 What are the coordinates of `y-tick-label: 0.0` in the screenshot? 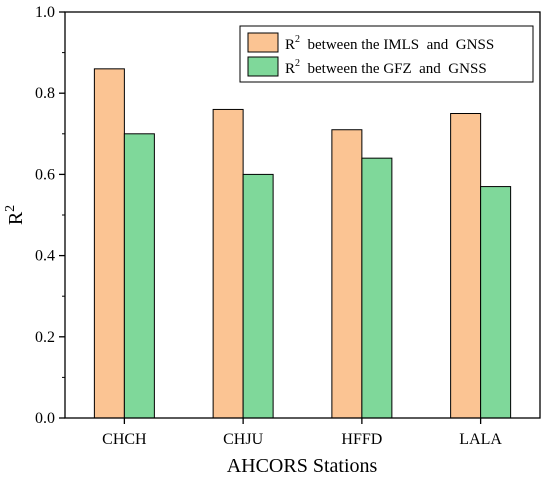 It's located at (45, 418).